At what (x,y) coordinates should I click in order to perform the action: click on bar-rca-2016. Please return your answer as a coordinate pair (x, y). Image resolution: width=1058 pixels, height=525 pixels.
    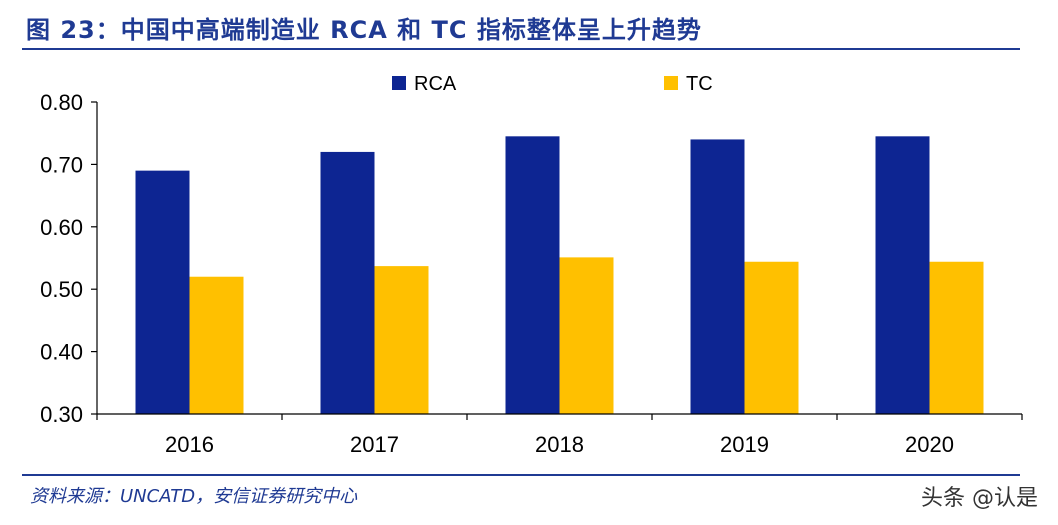
    Looking at the image, I should click on (162, 292).